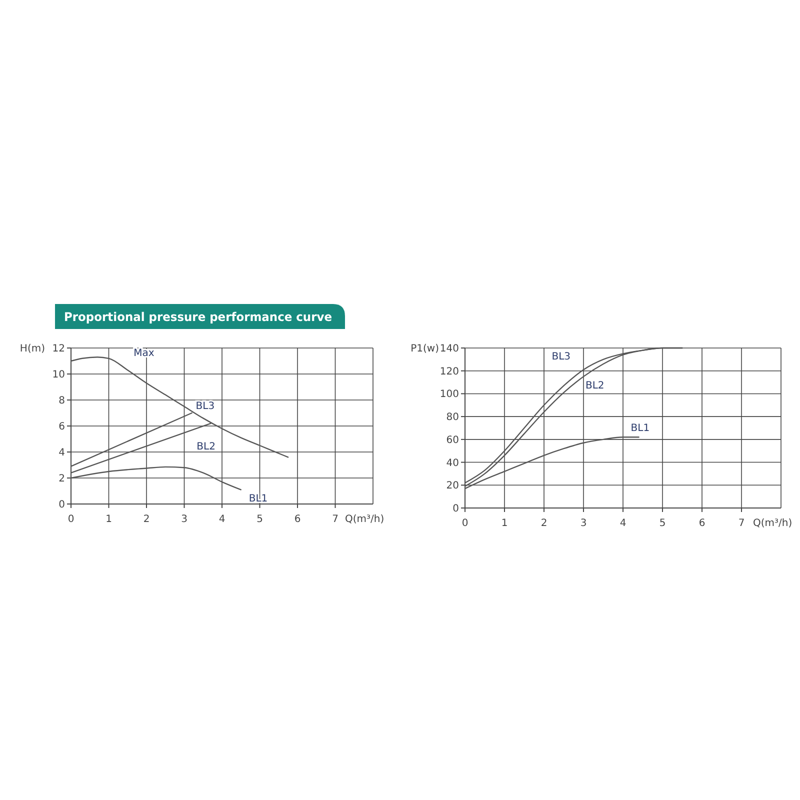 The width and height of the screenshot is (800, 800). Describe the element at coordinates (61, 427) in the screenshot. I see `y-tick-label: 6` at that location.